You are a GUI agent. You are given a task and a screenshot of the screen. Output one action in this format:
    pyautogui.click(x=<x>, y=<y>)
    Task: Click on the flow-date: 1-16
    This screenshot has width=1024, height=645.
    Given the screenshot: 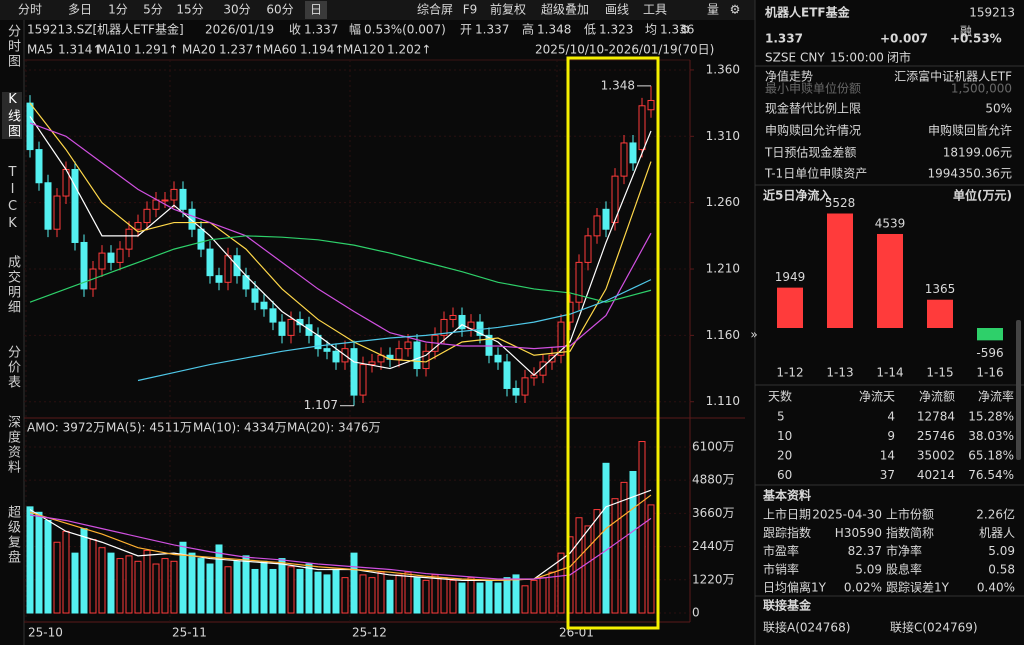 What is the action you would take?
    pyautogui.click(x=989, y=373)
    